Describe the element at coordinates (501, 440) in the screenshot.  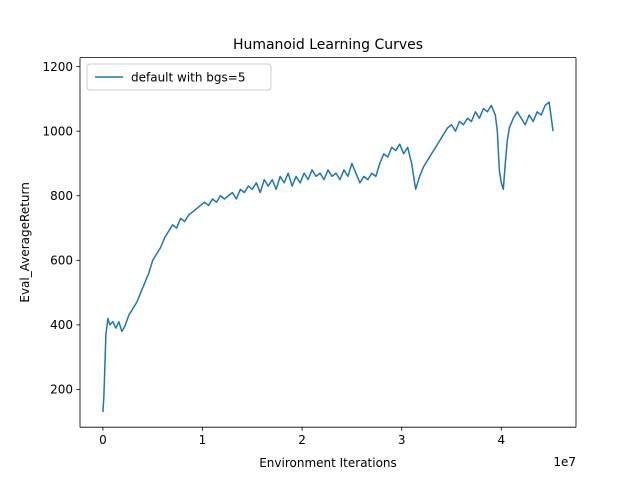
I see `x-tick-label: 4` at that location.